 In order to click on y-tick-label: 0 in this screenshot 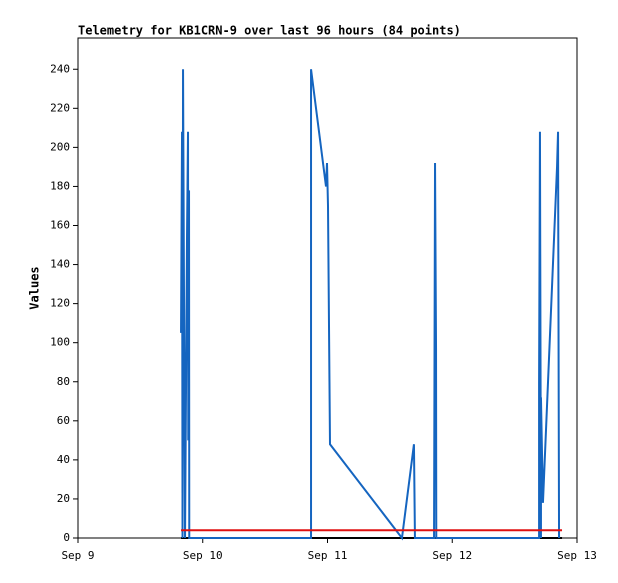, I will do `click(66, 537)`.